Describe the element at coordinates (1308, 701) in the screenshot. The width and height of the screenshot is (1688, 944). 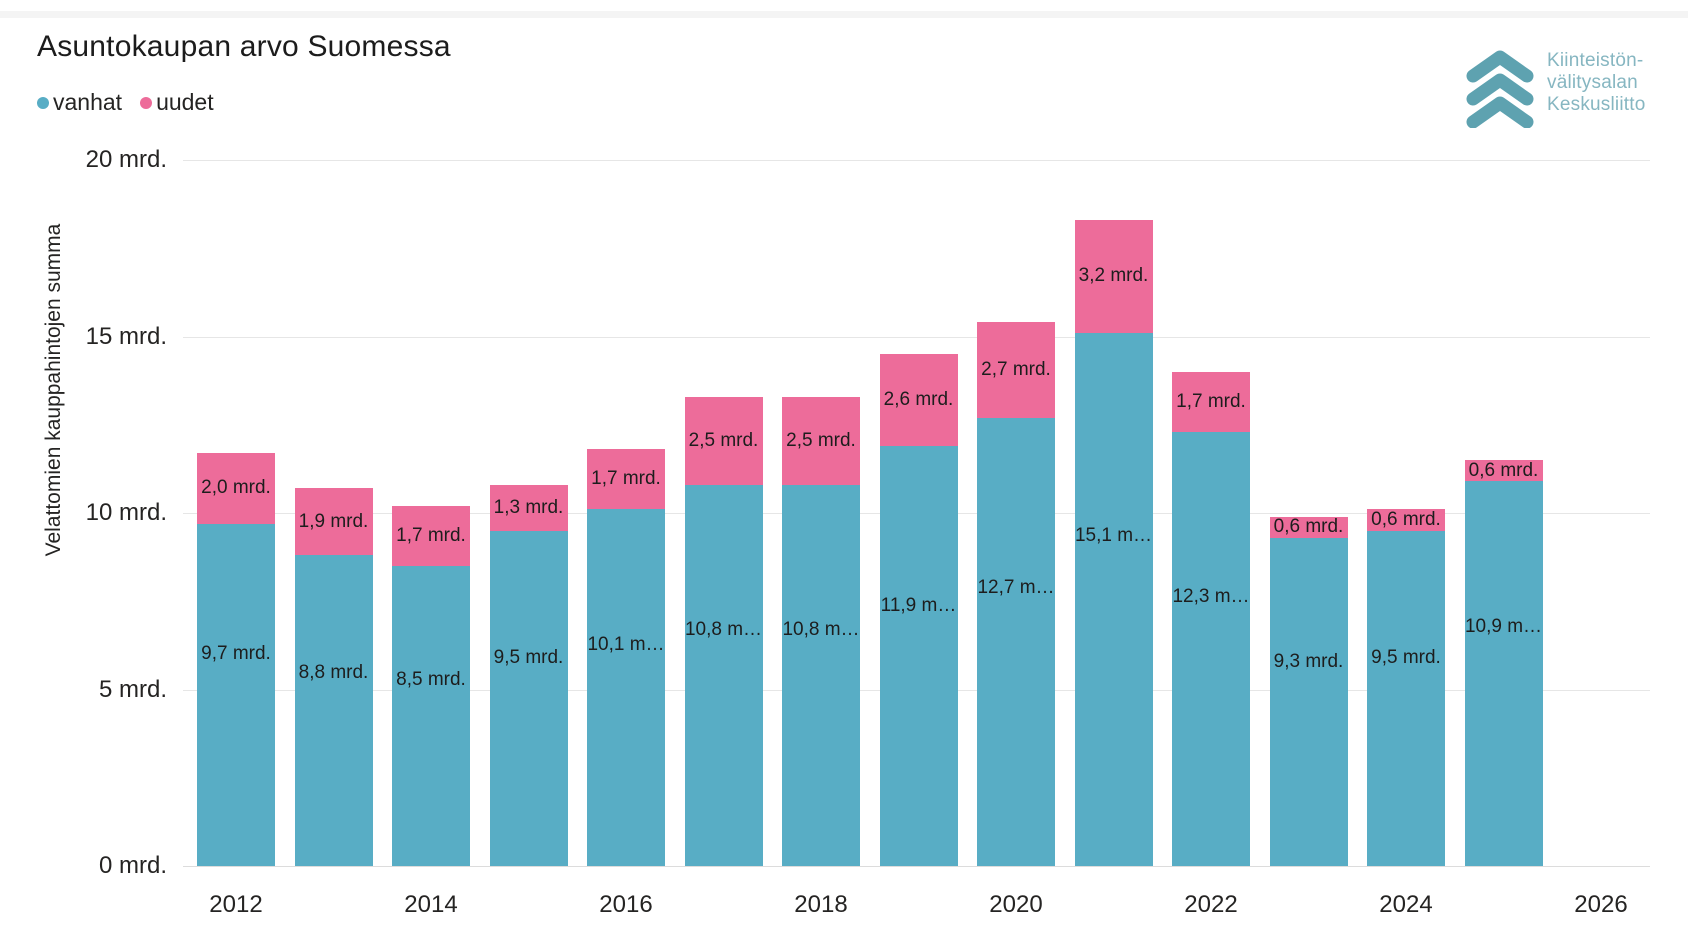
I see `bar-segment-vanhat-2023` at that location.